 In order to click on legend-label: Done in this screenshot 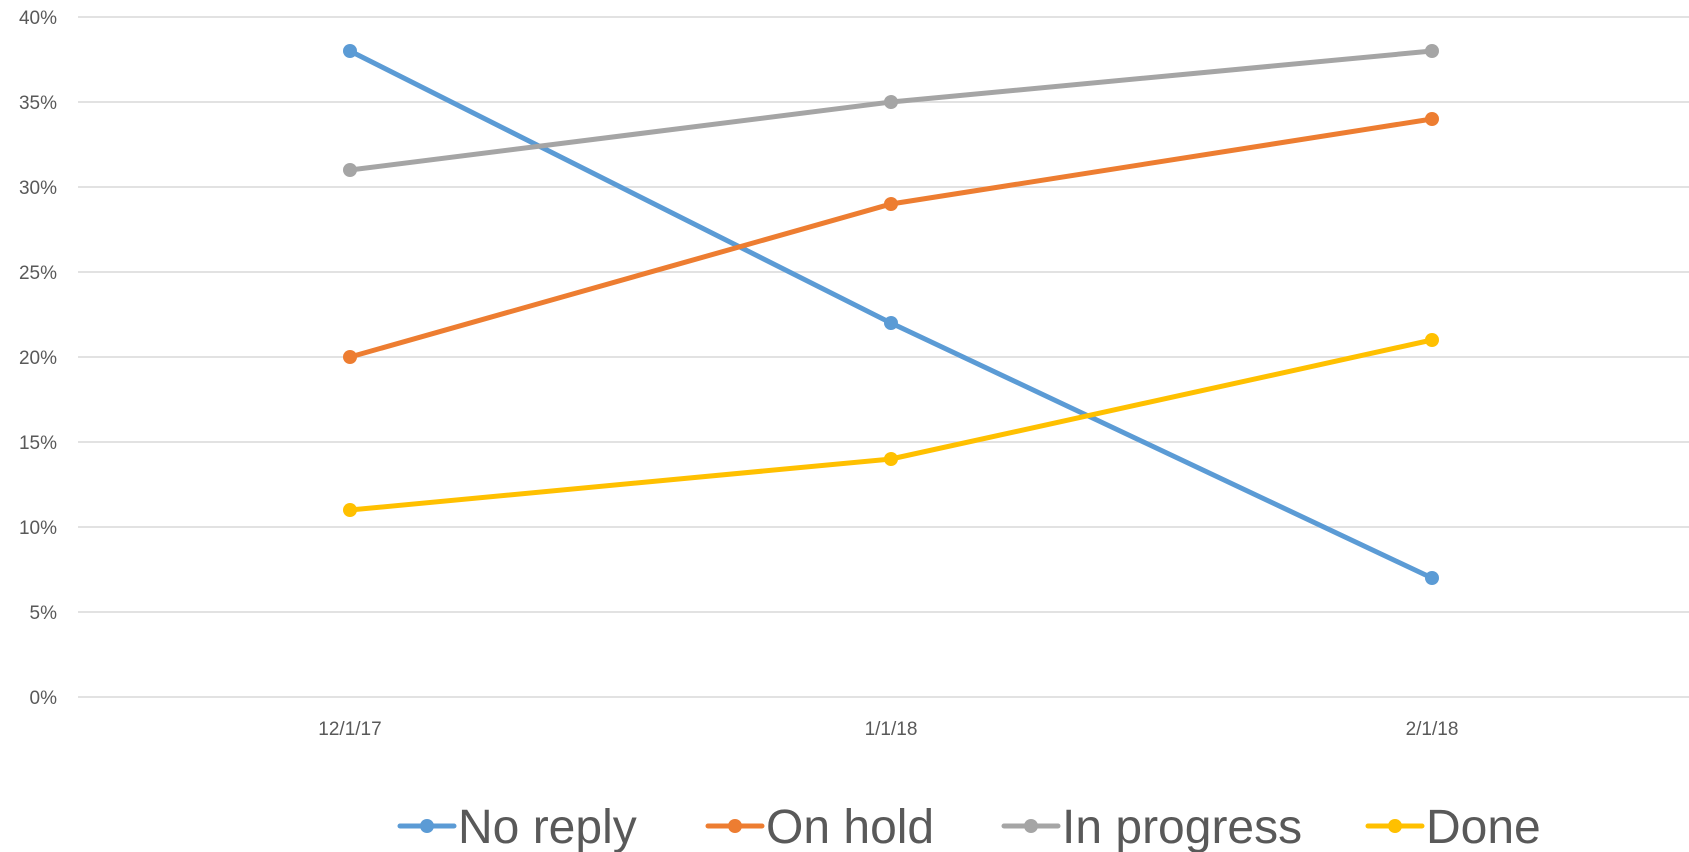, I will do `click(1483, 826)`.